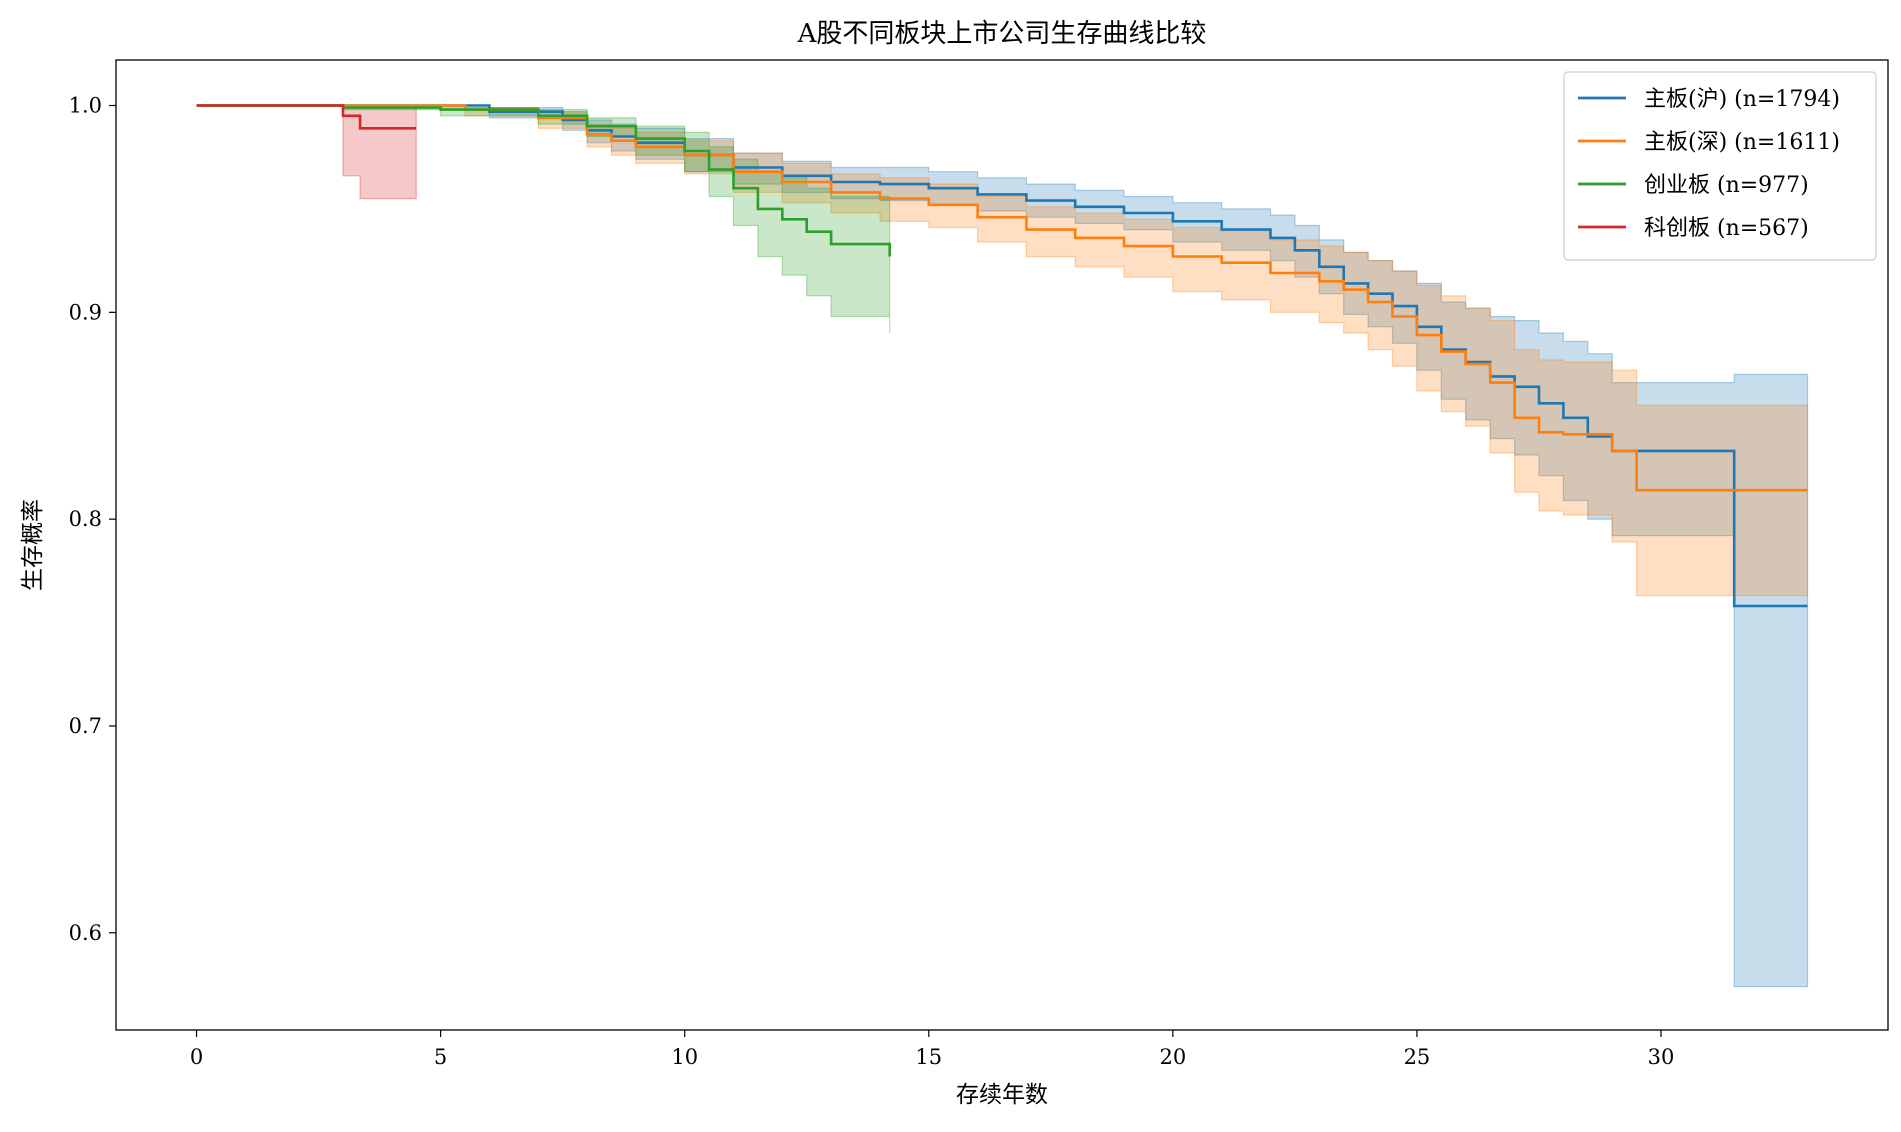 The image size is (1901, 1132). What do you see at coordinates (1742, 99) in the screenshot?
I see `legend-label-series-1: 主板(沪) (n=1794)` at bounding box center [1742, 99].